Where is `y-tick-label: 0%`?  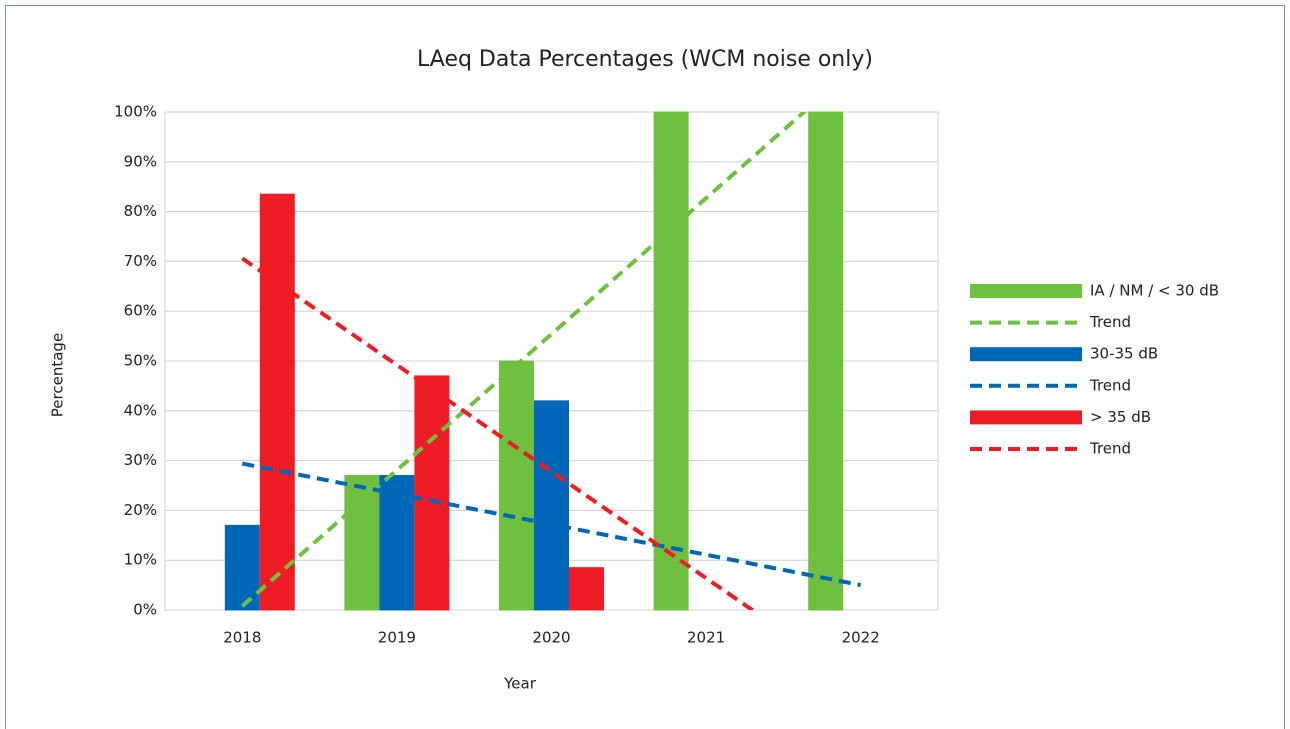
y-tick-label: 0% is located at coordinates (145, 610).